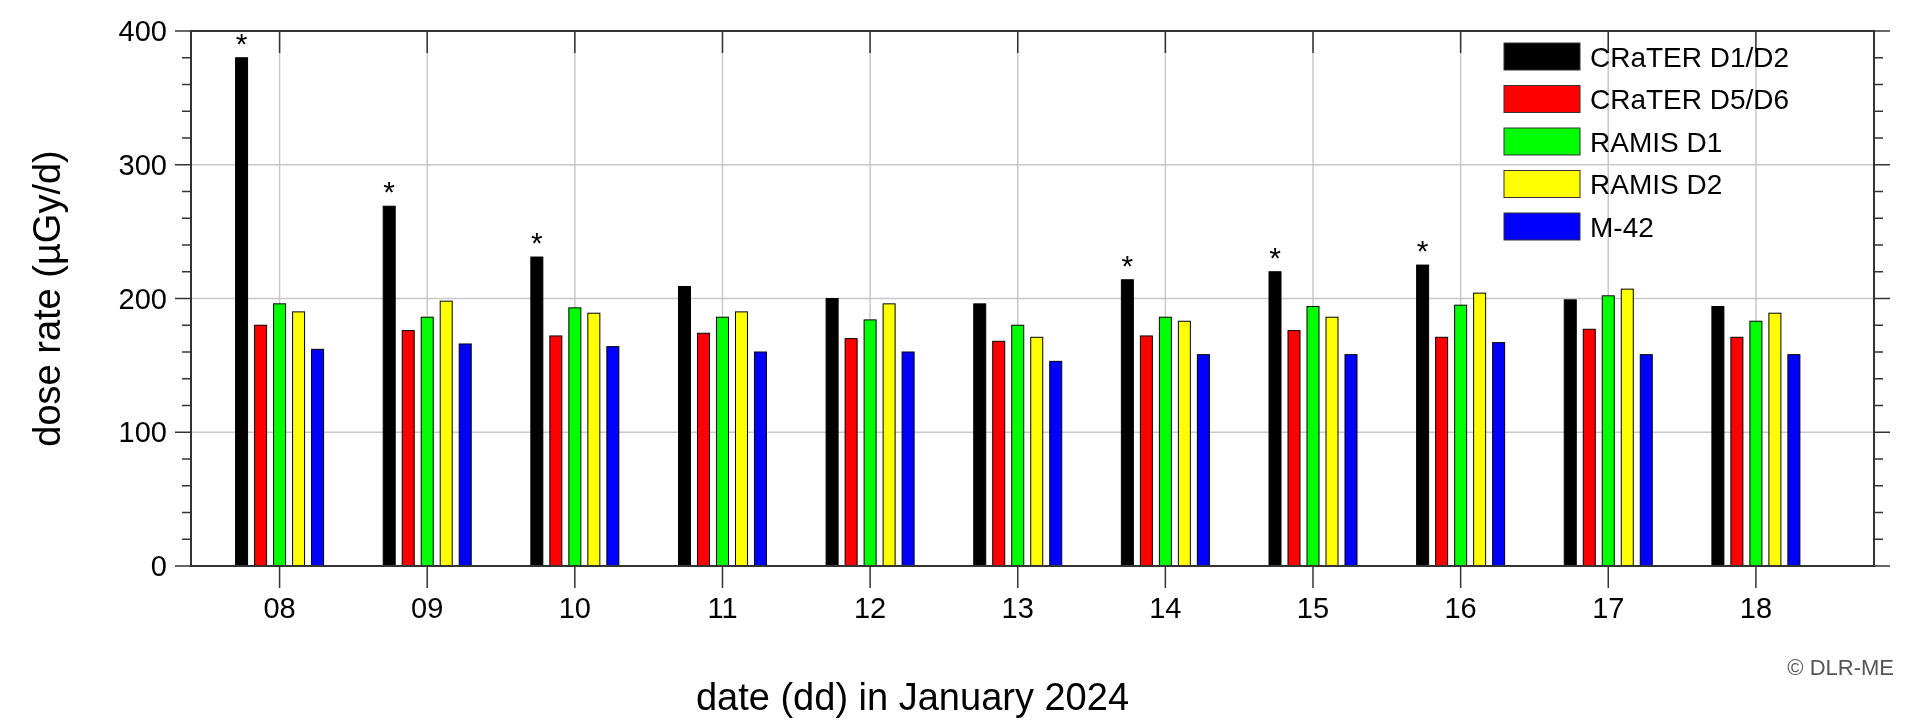 The width and height of the screenshot is (1906, 722). Describe the element at coordinates (142, 432) in the screenshot. I see `y-tick-label: 100` at that location.